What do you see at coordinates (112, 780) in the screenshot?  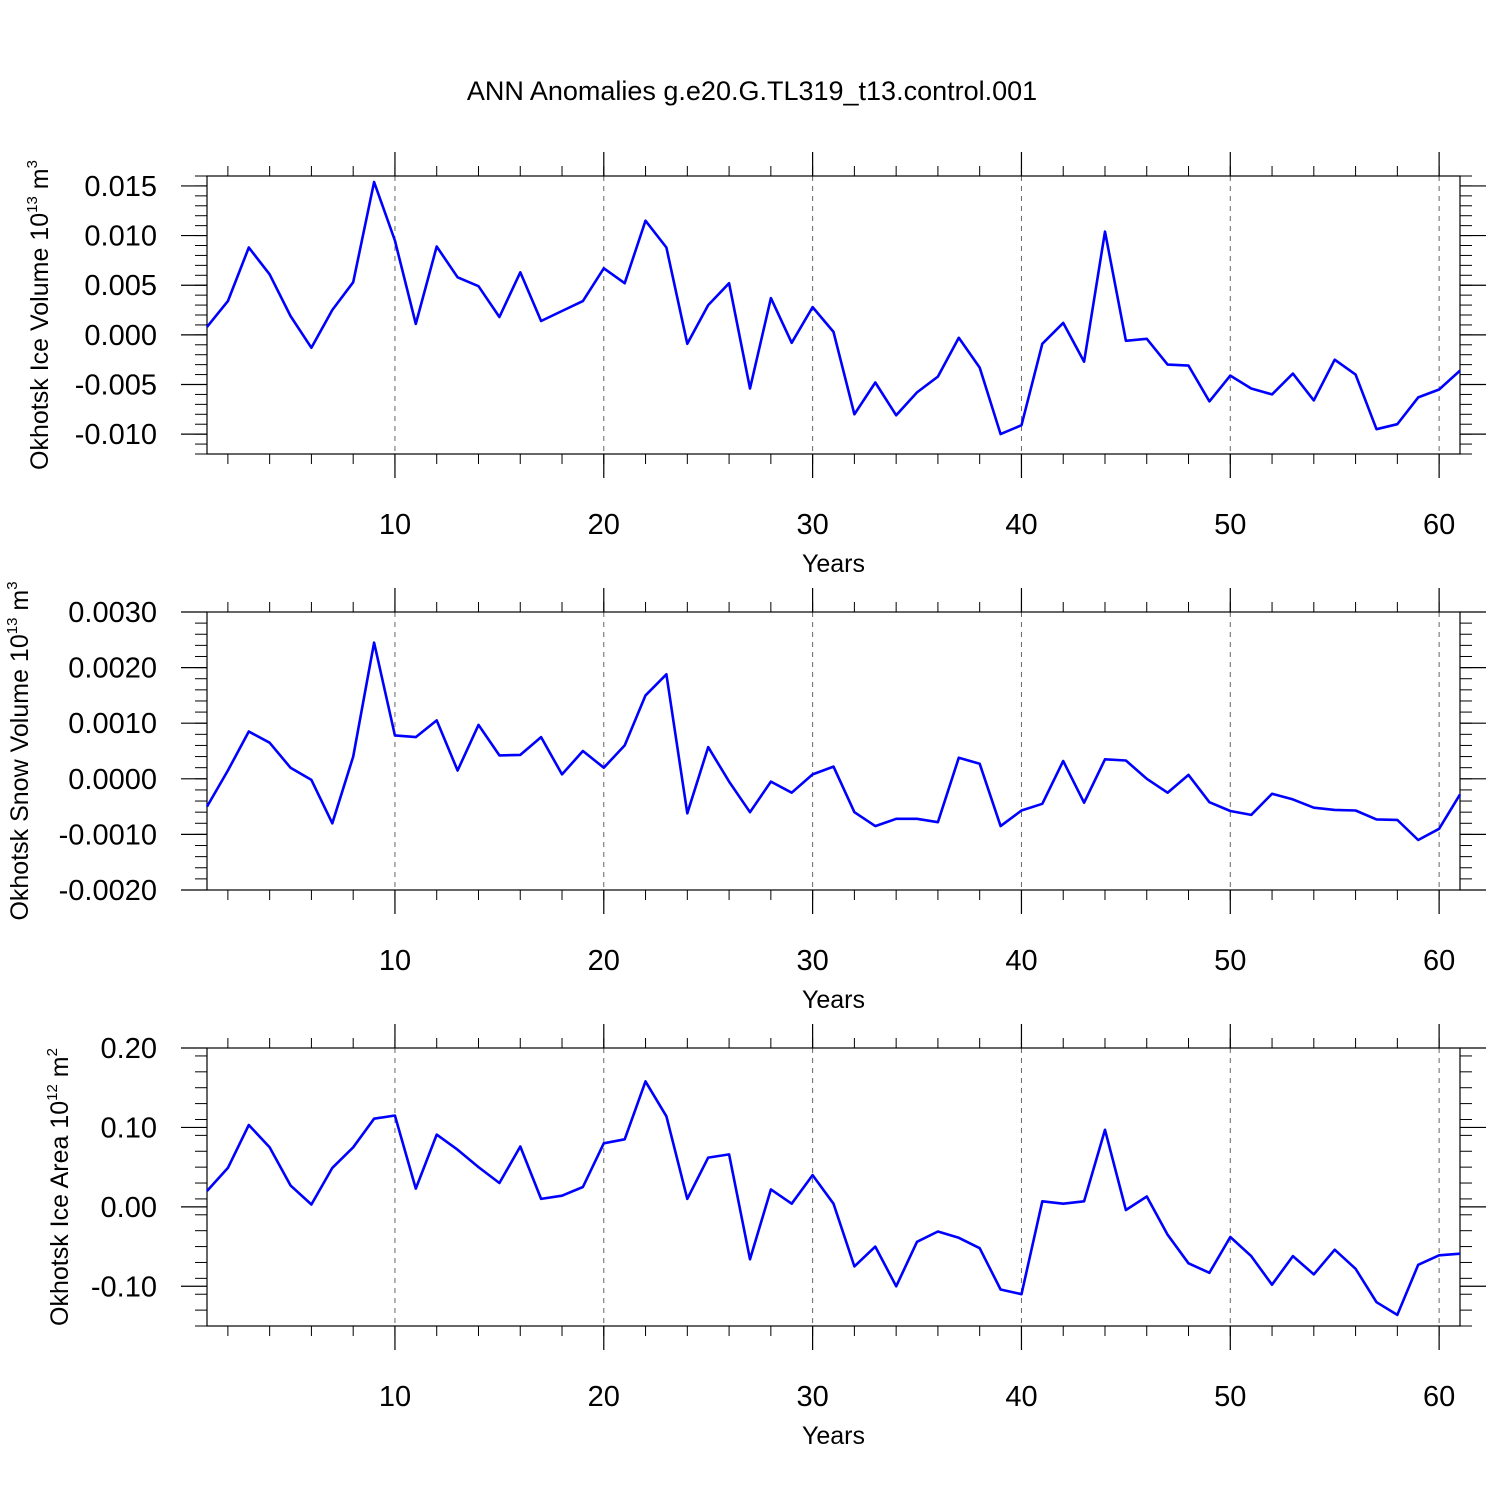 I see `y-tick-label: 0.0000` at bounding box center [112, 780].